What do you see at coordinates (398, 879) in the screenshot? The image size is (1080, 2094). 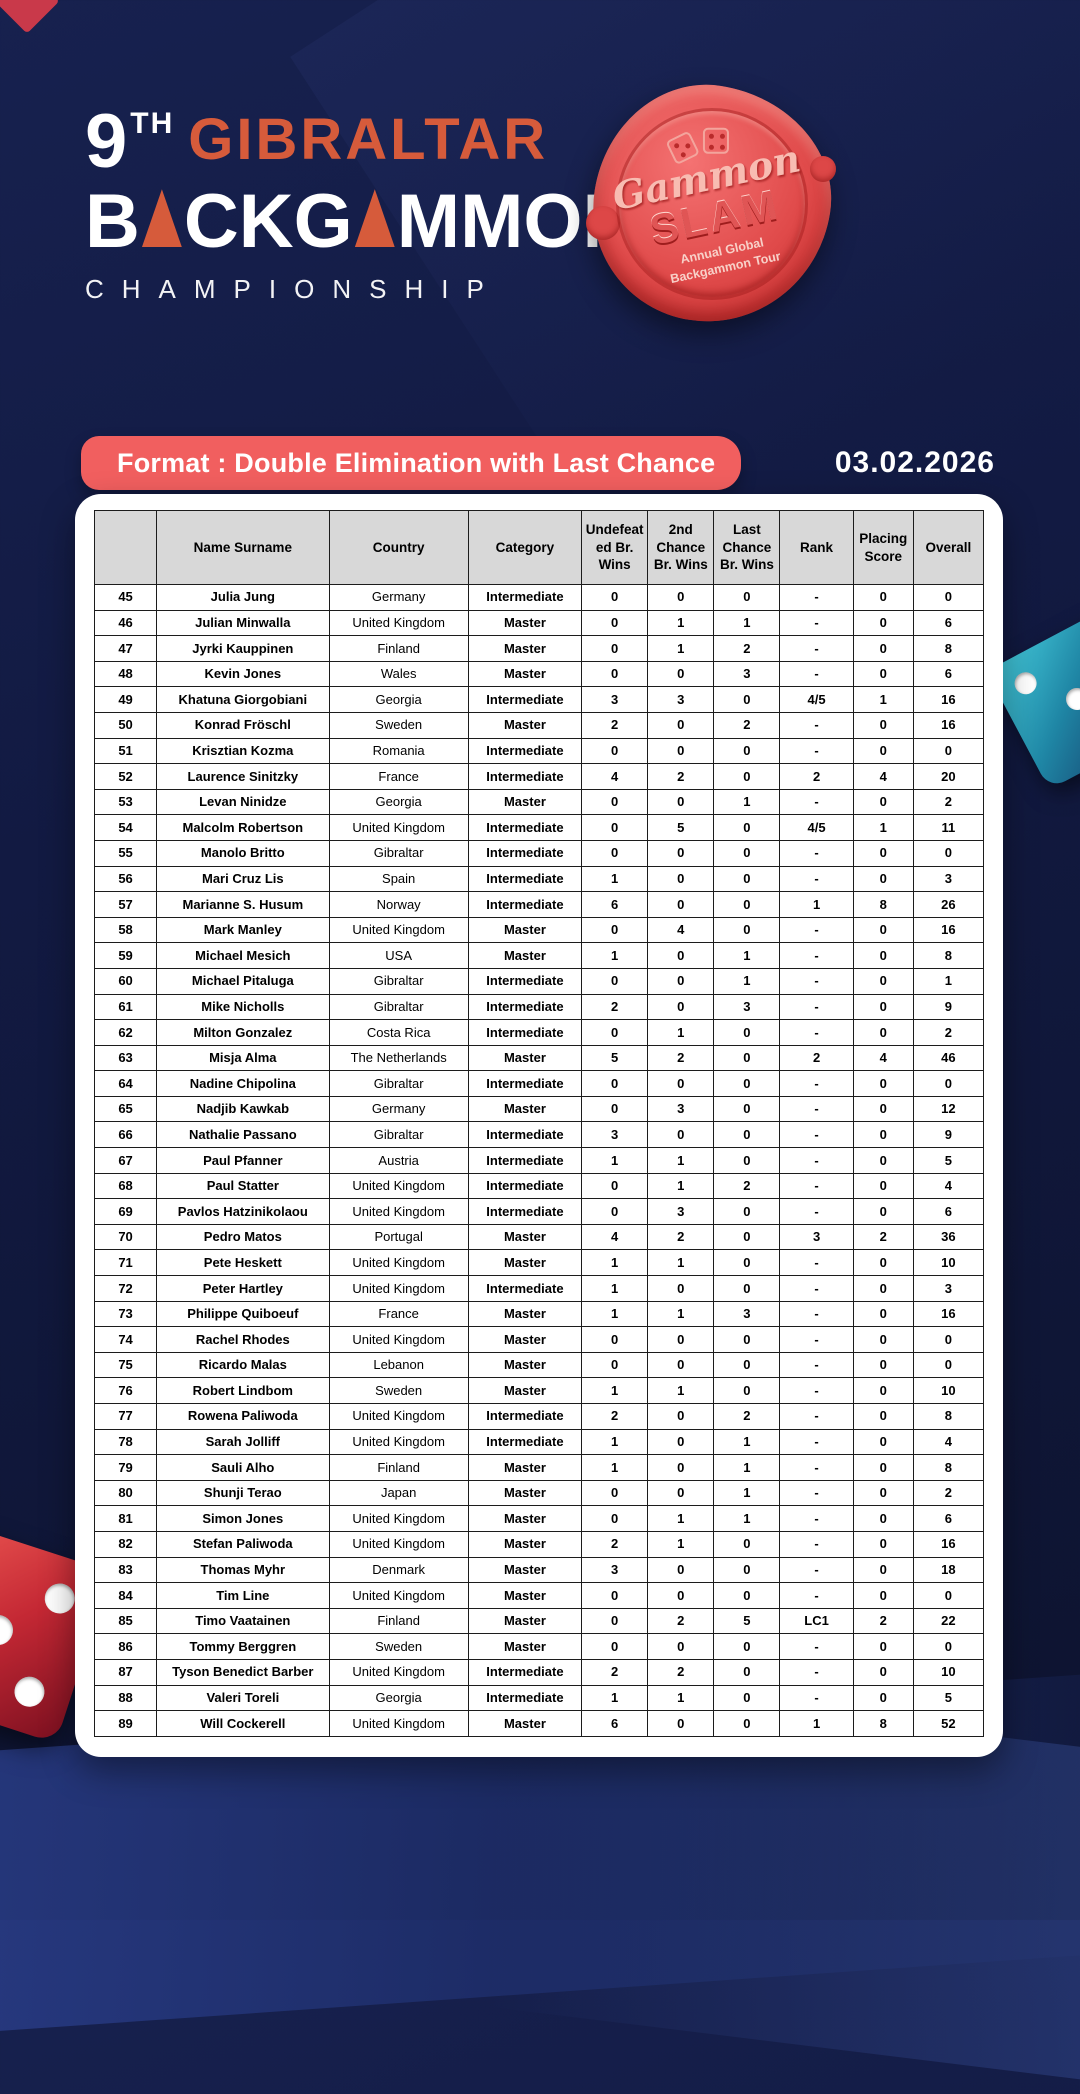 I see `cell-country: Spain` at bounding box center [398, 879].